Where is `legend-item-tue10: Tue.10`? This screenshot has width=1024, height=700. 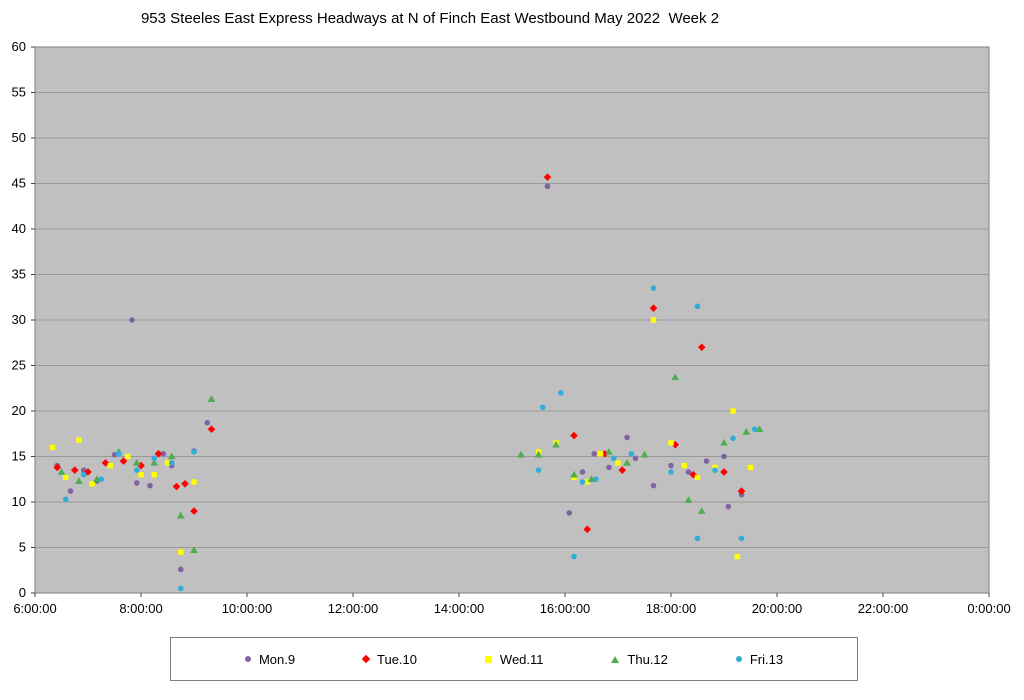
legend-item-tue10: Tue.10 is located at coordinates (389, 659).